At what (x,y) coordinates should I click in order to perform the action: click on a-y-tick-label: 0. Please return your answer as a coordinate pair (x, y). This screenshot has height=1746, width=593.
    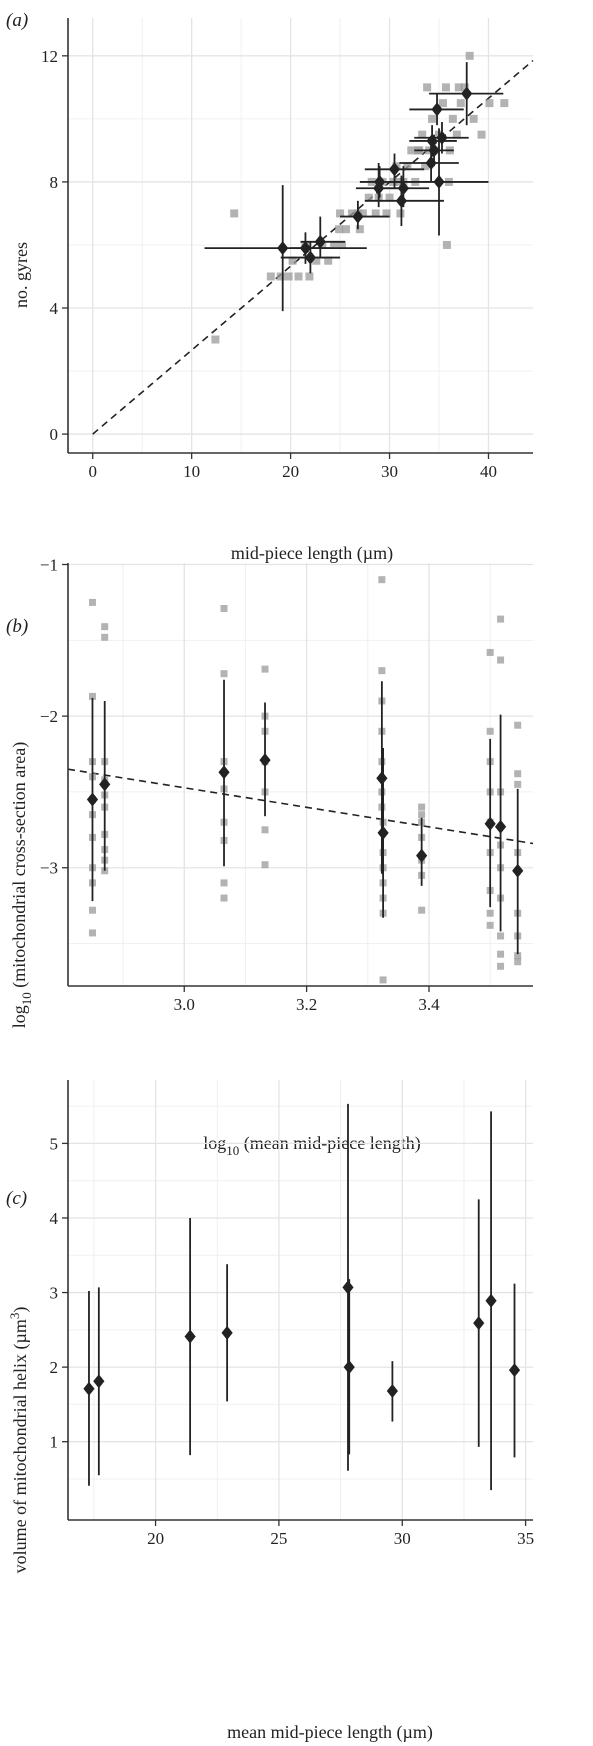
    Looking at the image, I should click on (54, 434).